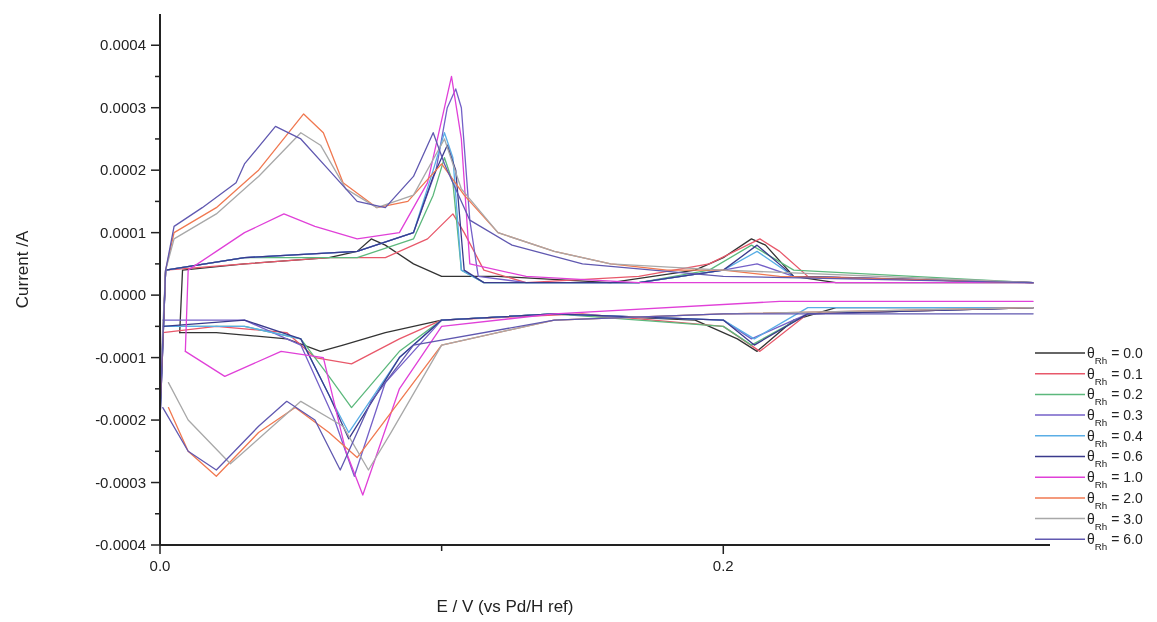 The width and height of the screenshot is (1157, 622). What do you see at coordinates (1115, 417) in the screenshot?
I see `legend-label: θ$_{Rh}$ = 0.3` at bounding box center [1115, 417].